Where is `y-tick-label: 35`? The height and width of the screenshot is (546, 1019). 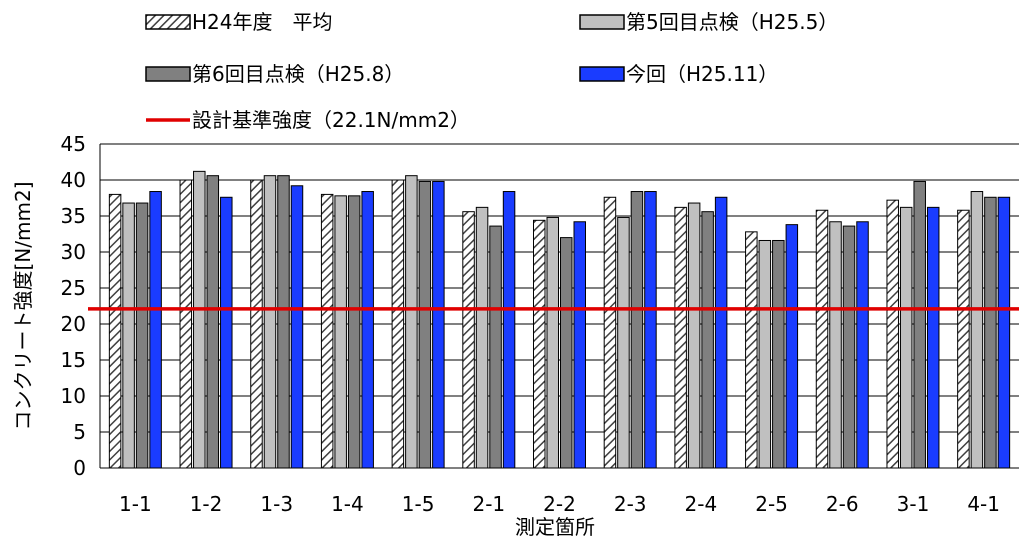 y-tick-label: 35 is located at coordinates (73, 216).